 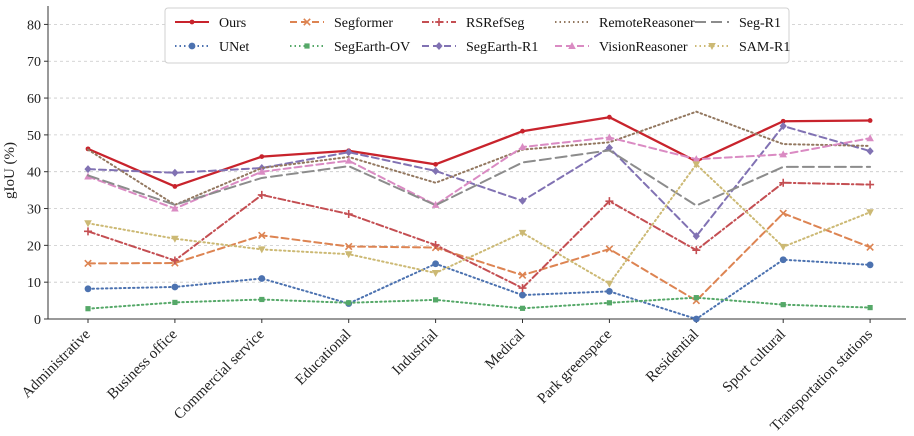 I want to click on x-tick-label: Business office, so click(x=143, y=364).